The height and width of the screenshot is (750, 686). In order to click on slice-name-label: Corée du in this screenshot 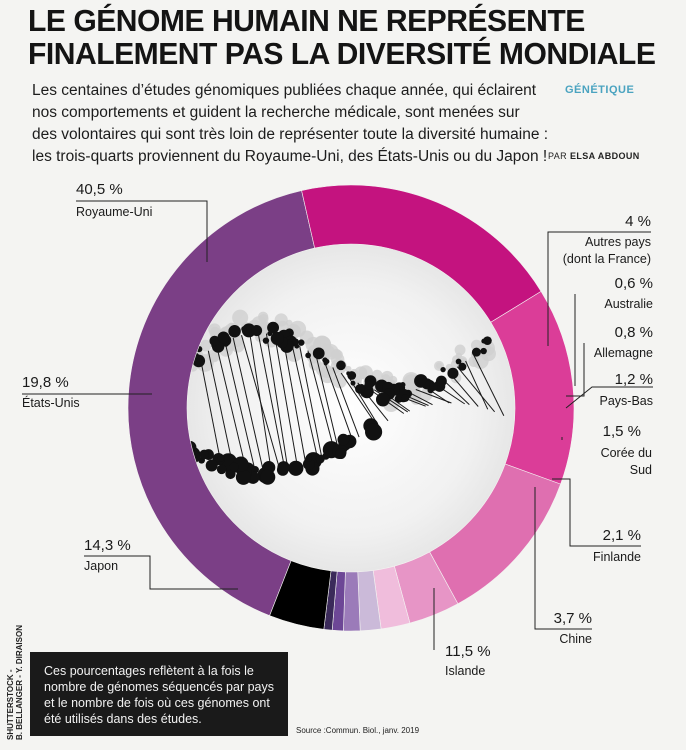, I will do `click(626, 453)`.